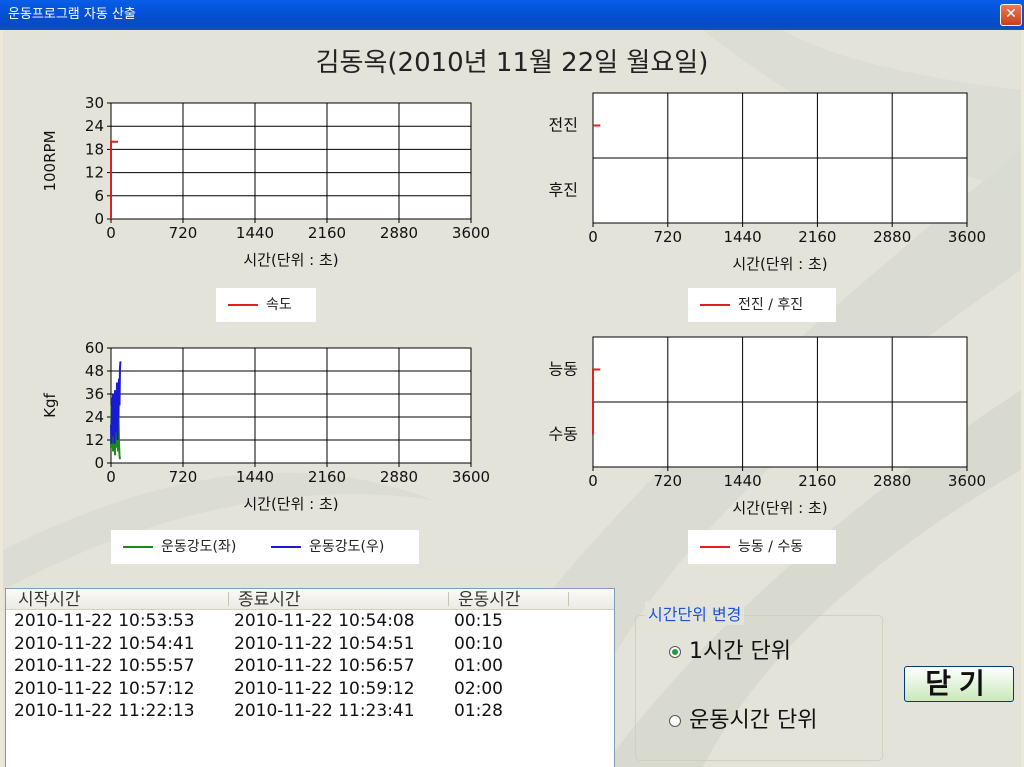 This screenshot has width=1024, height=767. What do you see at coordinates (695, 613) in the screenshot?
I see `time-unit-group-title: 시간단위 변경` at bounding box center [695, 613].